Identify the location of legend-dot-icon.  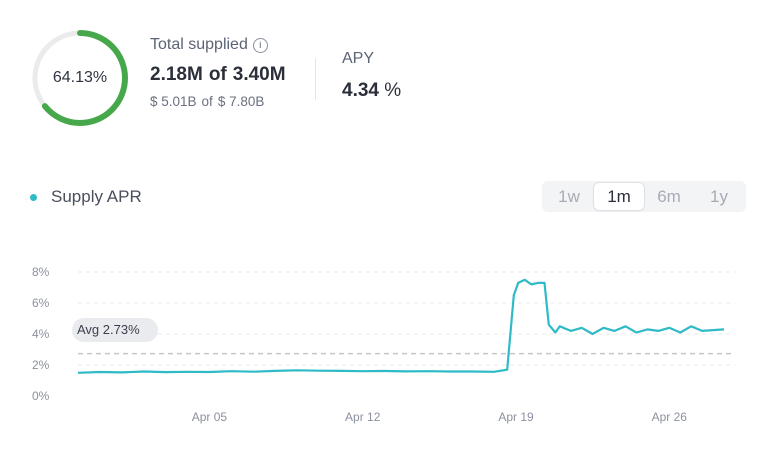
(33, 197).